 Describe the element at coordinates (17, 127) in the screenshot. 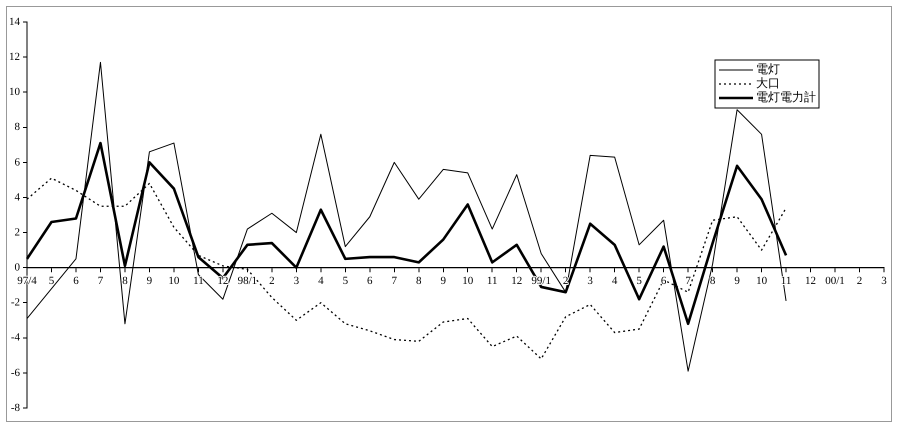

I see `y-tick-label: 8` at that location.